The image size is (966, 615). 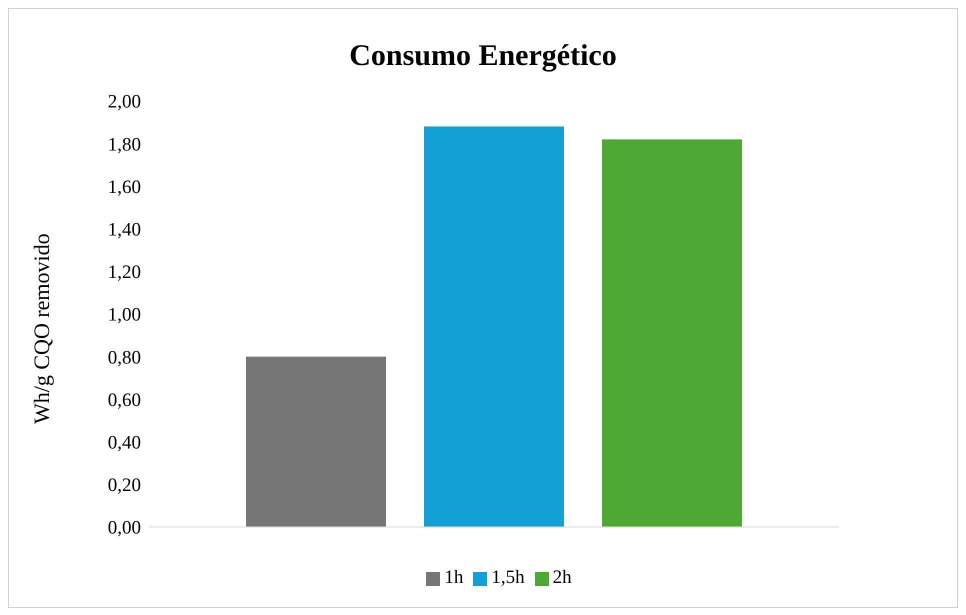 I want to click on y-tick-label: 0,20, so click(x=124, y=485).